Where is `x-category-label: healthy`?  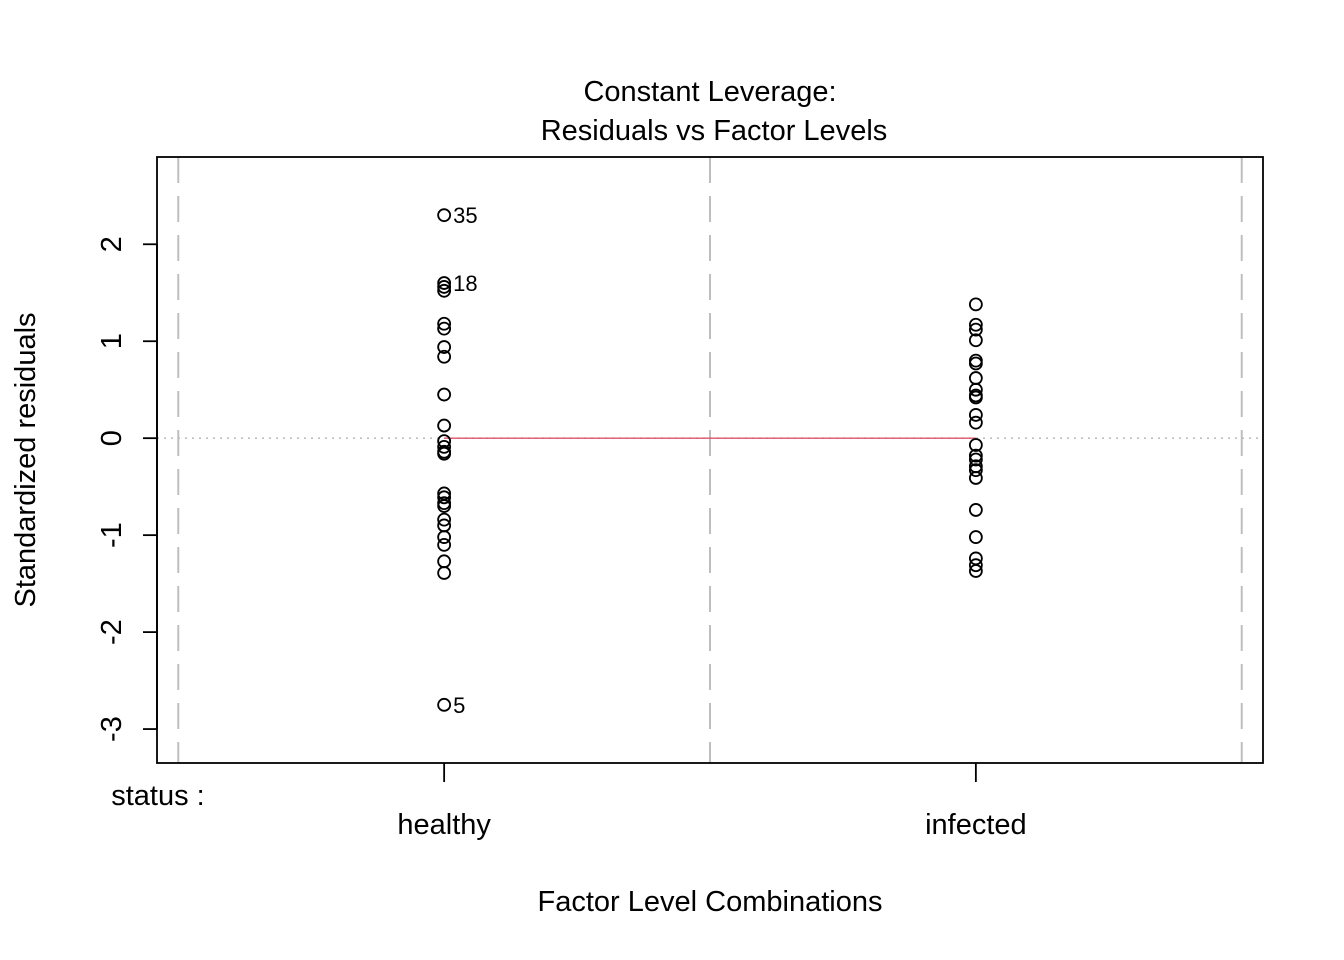 x-category-label: healthy is located at coordinates (444, 825).